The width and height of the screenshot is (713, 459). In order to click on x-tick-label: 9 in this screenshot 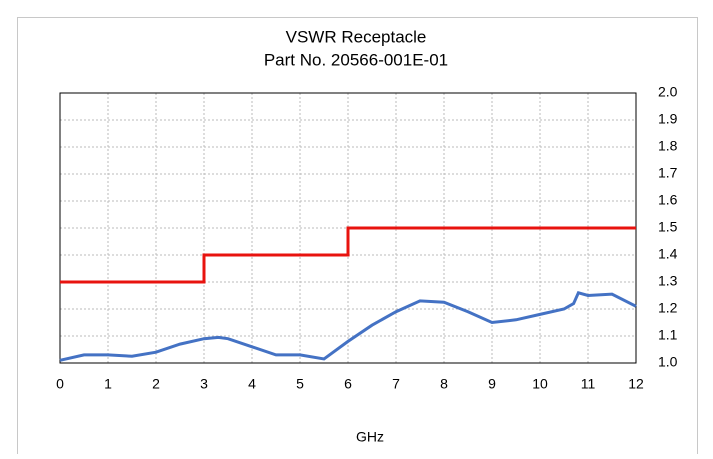, I will do `click(492, 384)`.